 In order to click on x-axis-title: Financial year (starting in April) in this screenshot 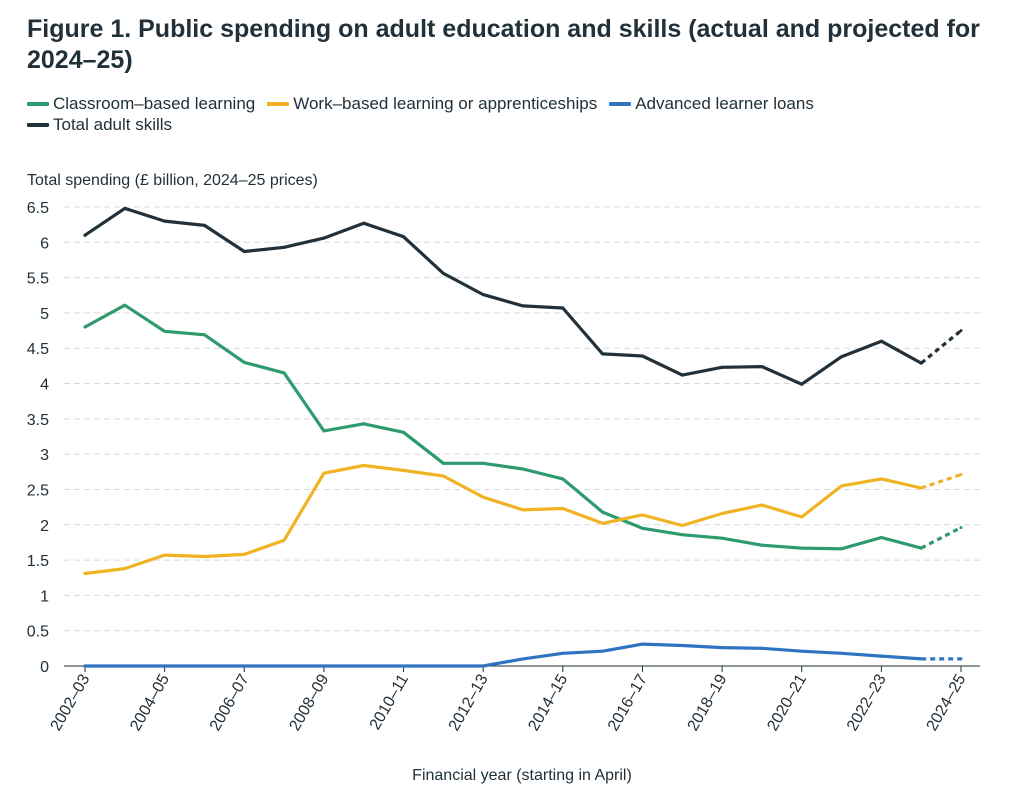, I will do `click(522, 775)`.